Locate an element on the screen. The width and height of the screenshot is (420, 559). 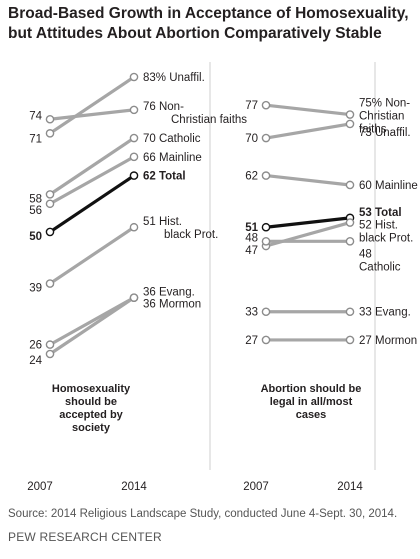
homosexuality-catholic-line is located at coordinates (92, 166).